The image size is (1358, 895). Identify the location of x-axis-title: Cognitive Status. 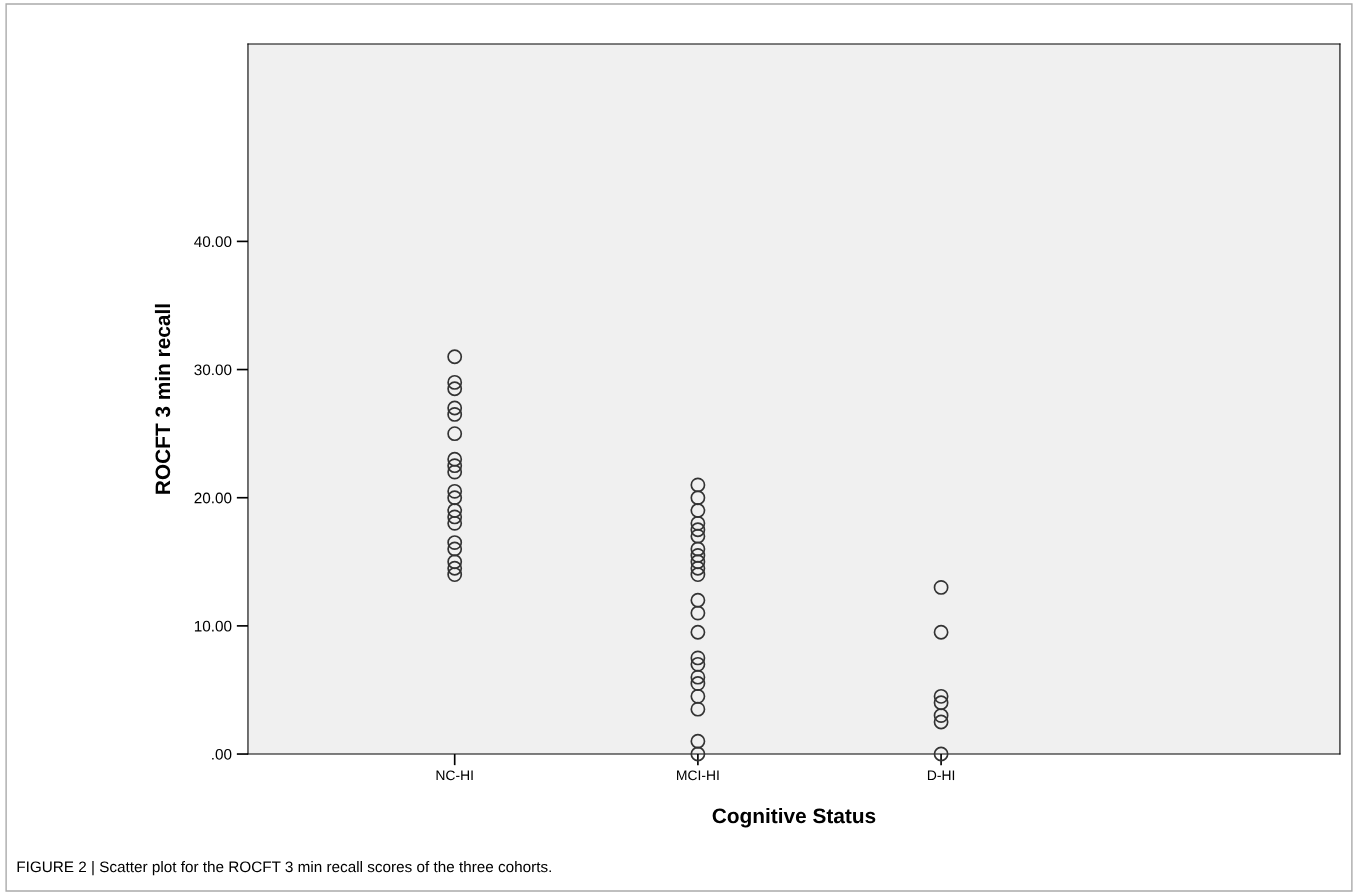
(794, 817).